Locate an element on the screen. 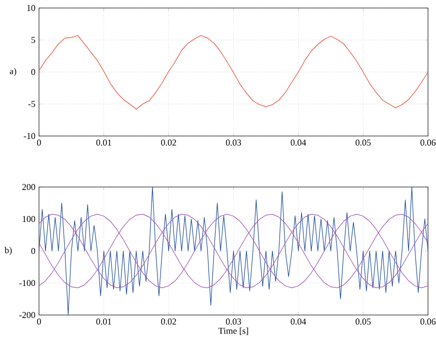 The image size is (436, 346). y-axis-title: a) is located at coordinates (13, 72).